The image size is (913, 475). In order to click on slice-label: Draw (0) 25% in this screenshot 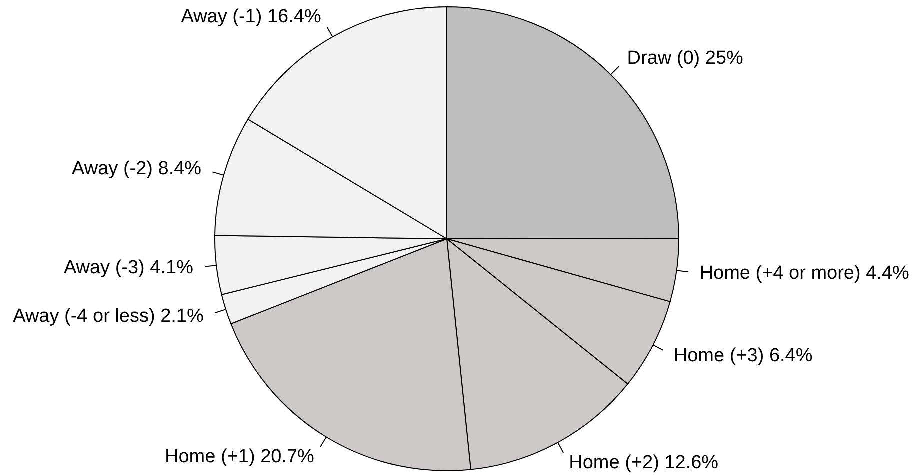, I will do `click(685, 58)`.